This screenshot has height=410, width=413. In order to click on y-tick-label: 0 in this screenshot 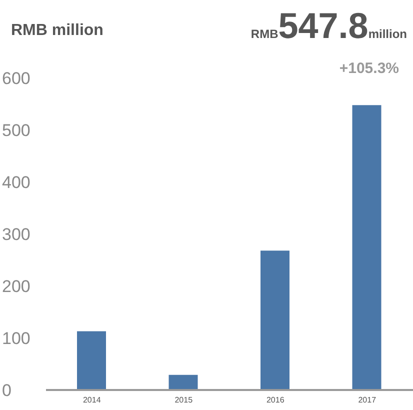, I will do `click(7, 390)`.